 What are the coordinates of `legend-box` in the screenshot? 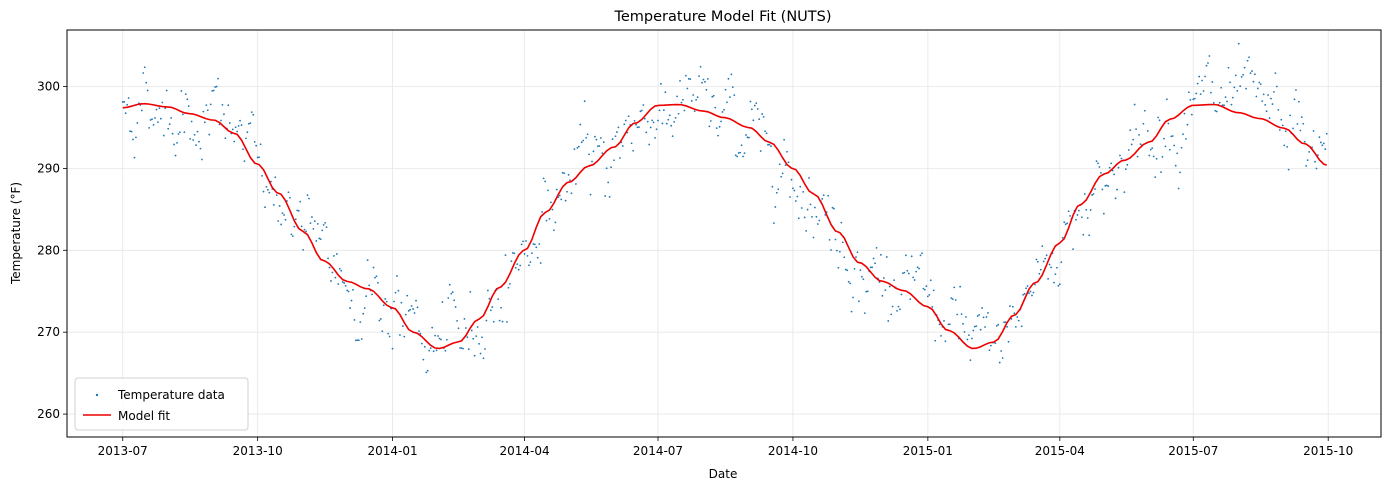 It's located at (161, 404).